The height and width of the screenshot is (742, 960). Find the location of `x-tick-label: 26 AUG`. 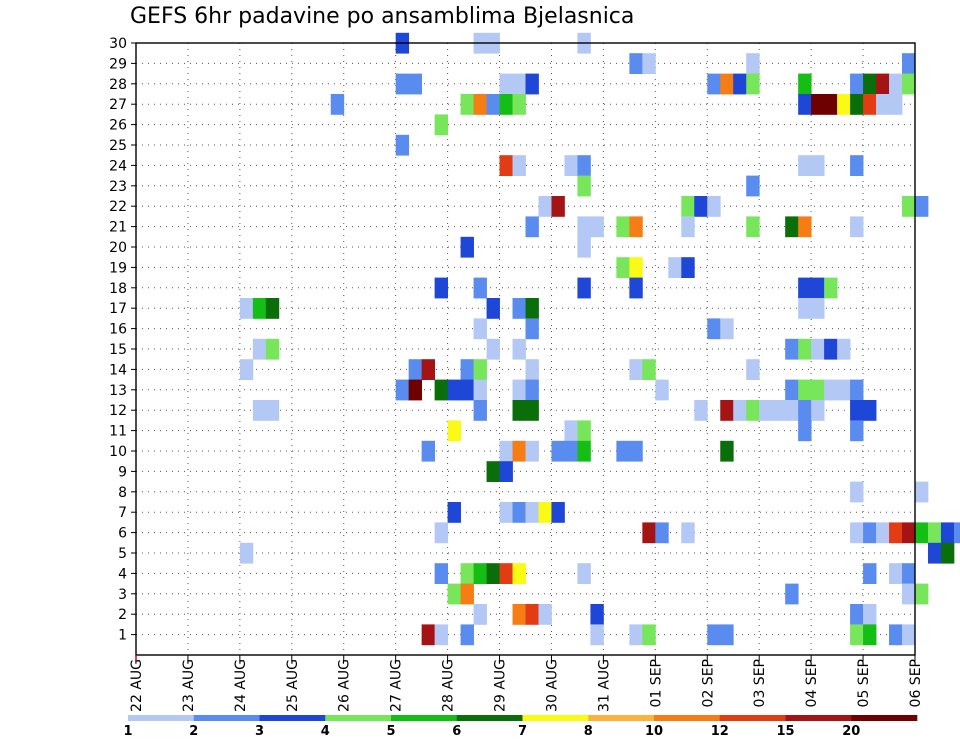

x-tick-label: 26 AUG is located at coordinates (345, 685).